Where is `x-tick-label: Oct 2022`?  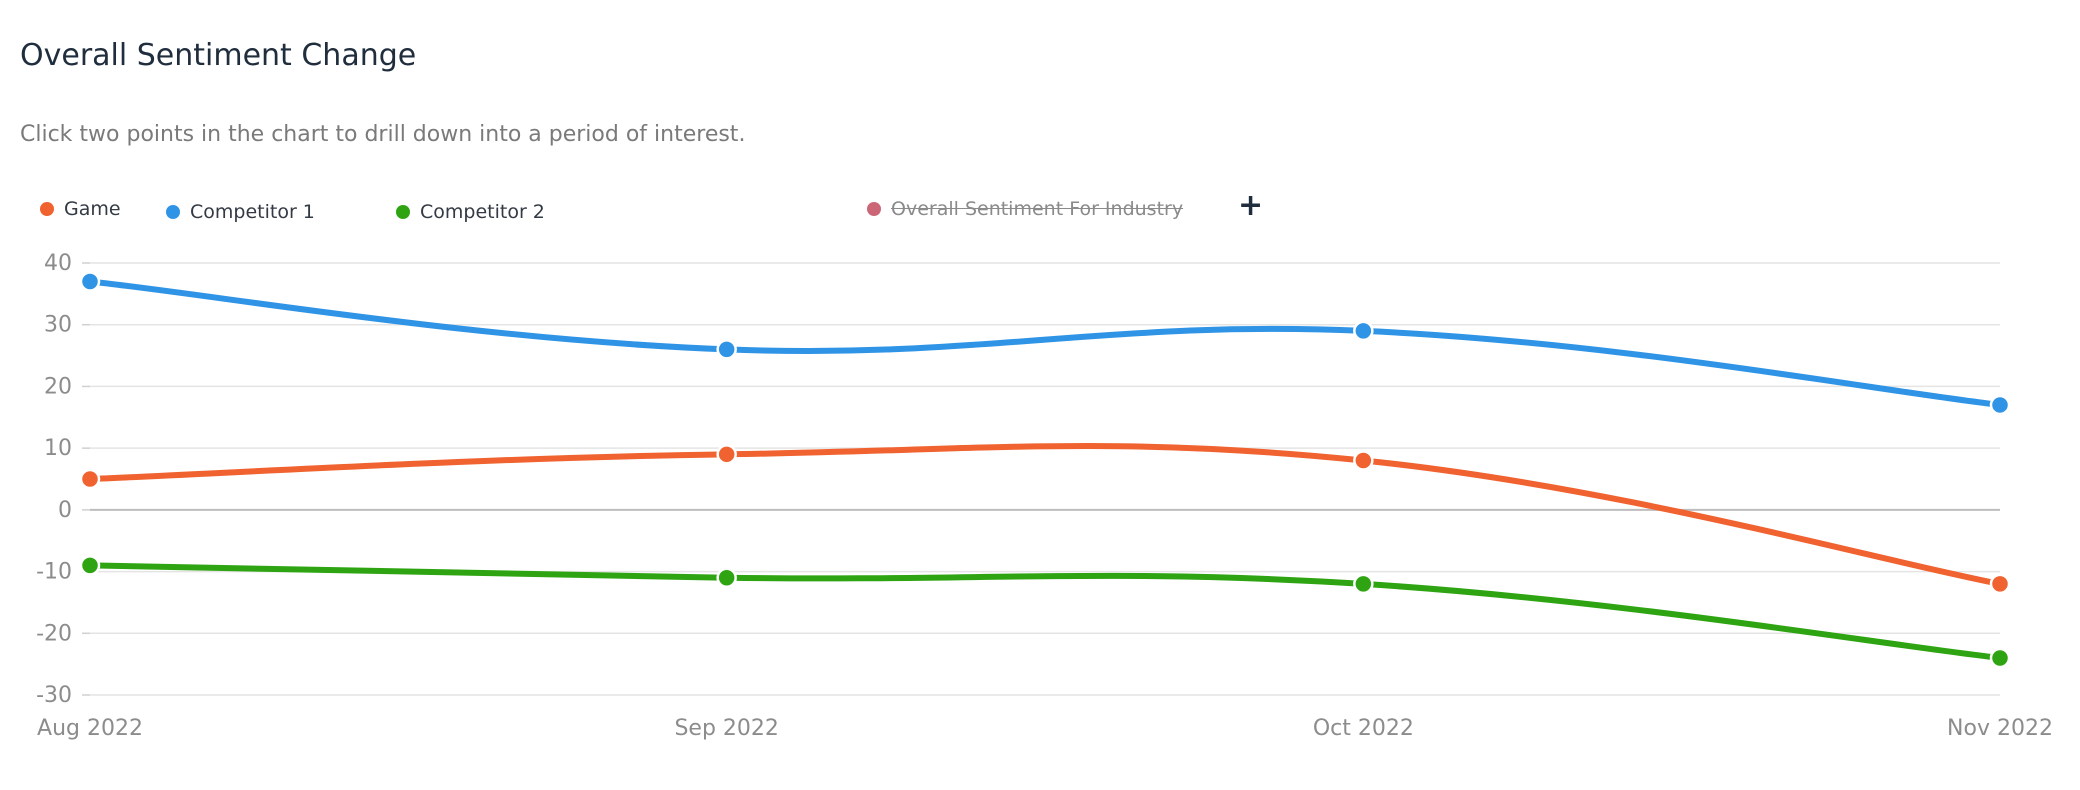 x-tick-label: Oct 2022 is located at coordinates (1363, 728).